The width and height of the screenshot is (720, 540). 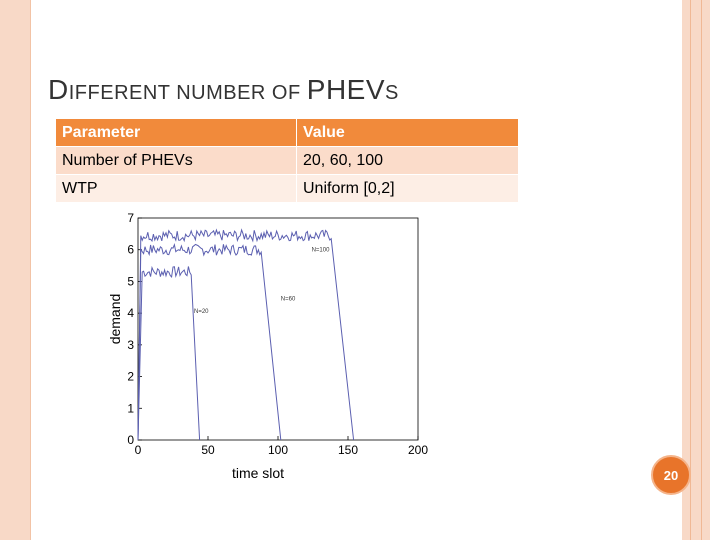 I want to click on left-decorative-band, so click(x=15, y=270).